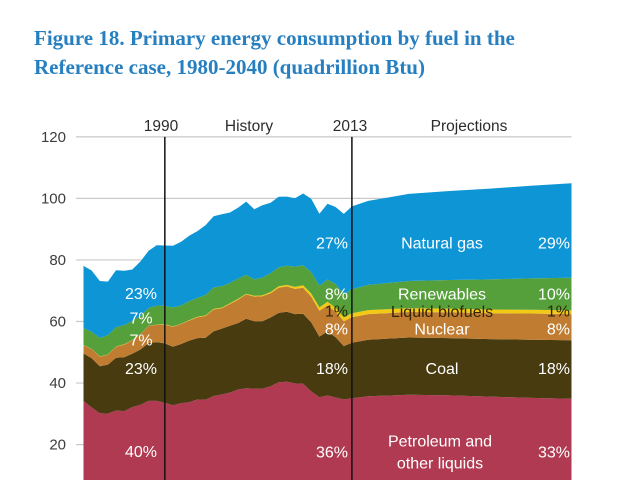 The height and width of the screenshot is (480, 640). Describe the element at coordinates (442, 330) in the screenshot. I see `nuclear-label: Nuclear` at that location.